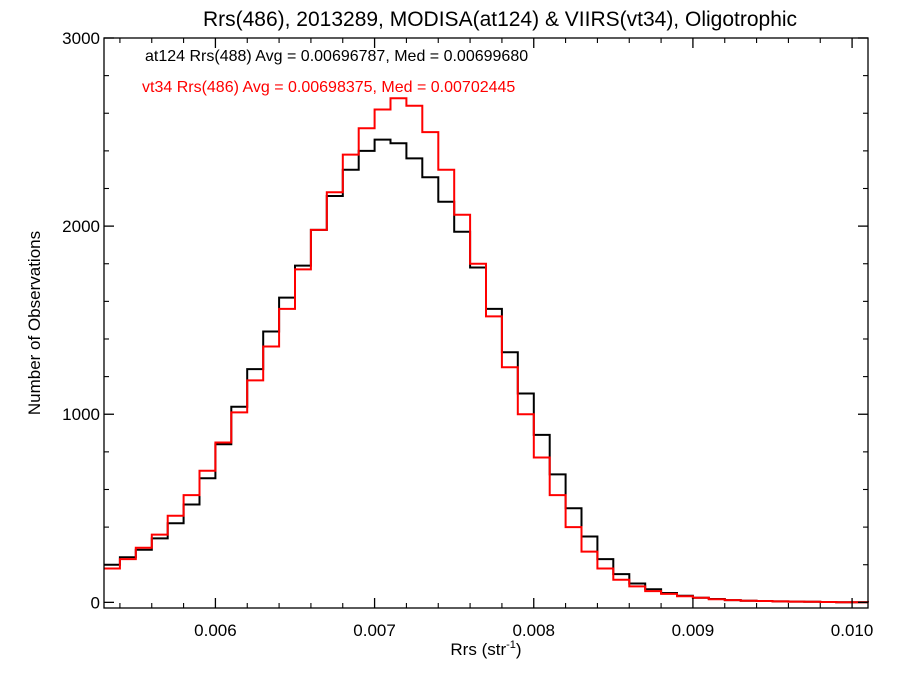  I want to click on x-axis-label-end: ), so click(519, 649).